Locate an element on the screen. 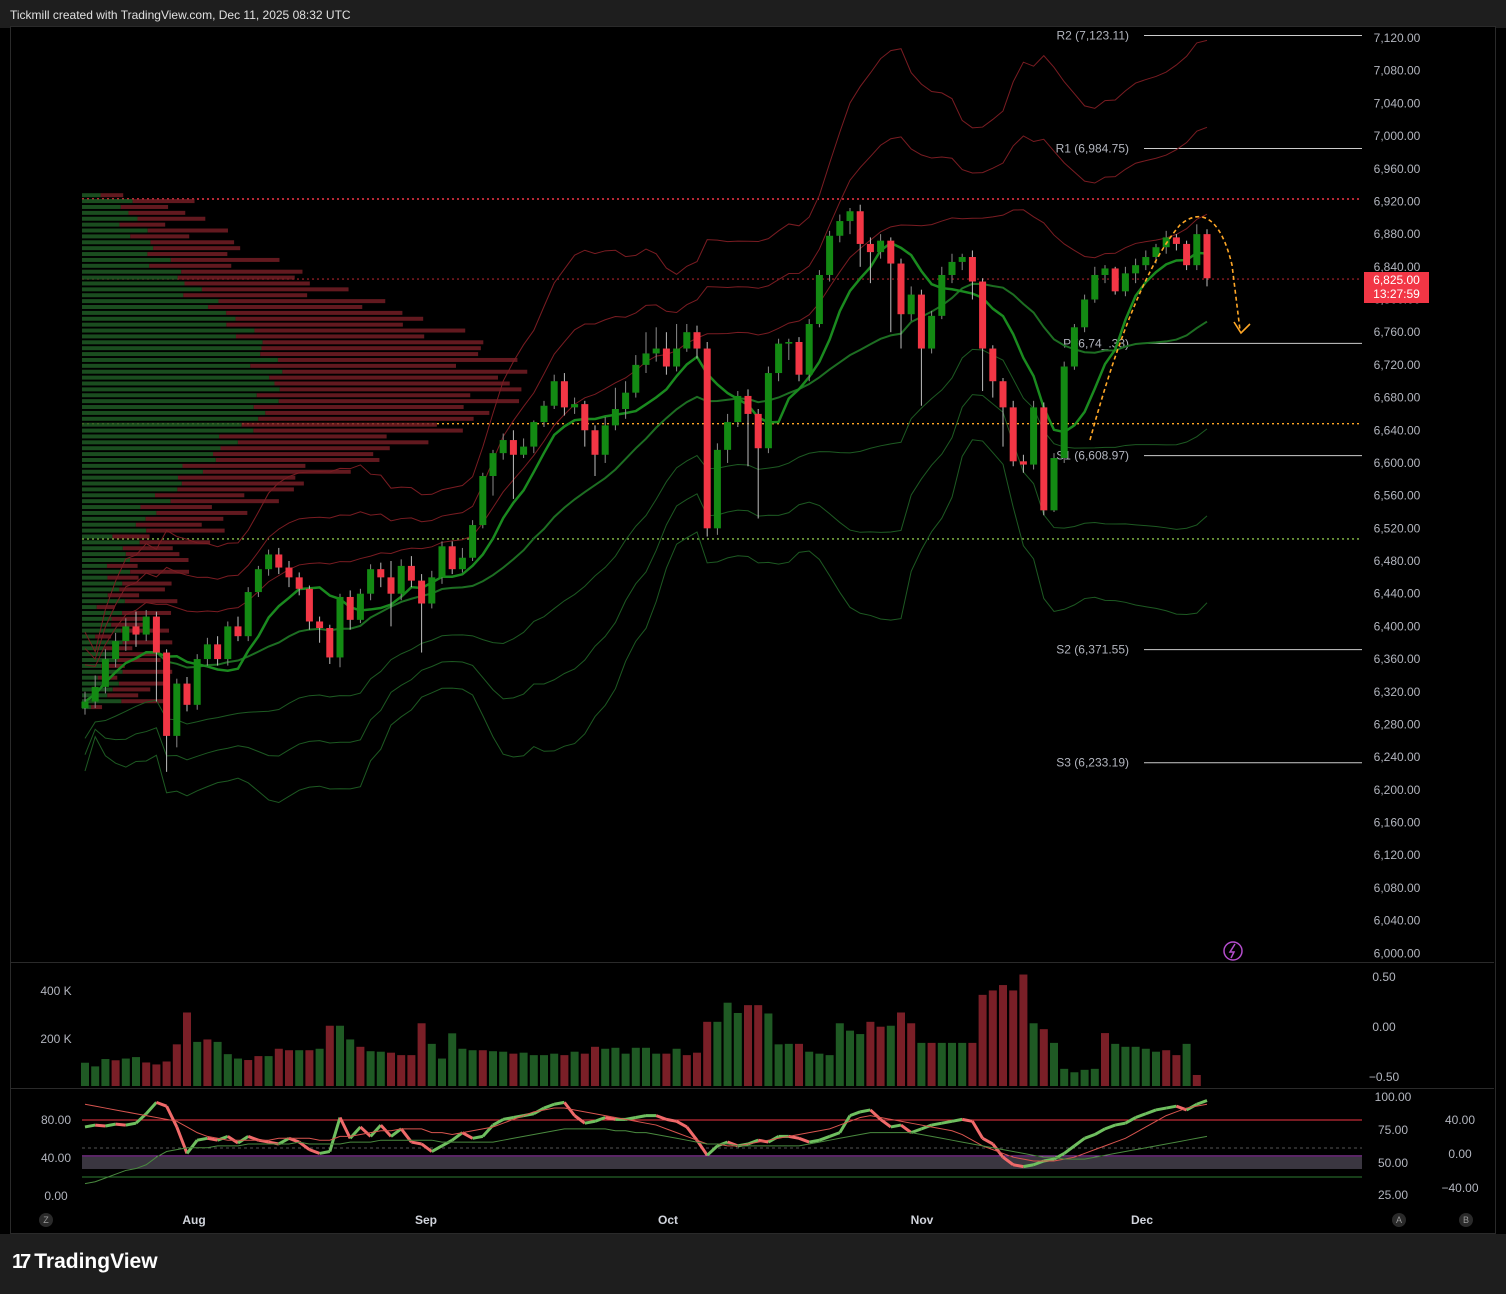  y-tick-label: 6,400.00 is located at coordinates (1397, 626).